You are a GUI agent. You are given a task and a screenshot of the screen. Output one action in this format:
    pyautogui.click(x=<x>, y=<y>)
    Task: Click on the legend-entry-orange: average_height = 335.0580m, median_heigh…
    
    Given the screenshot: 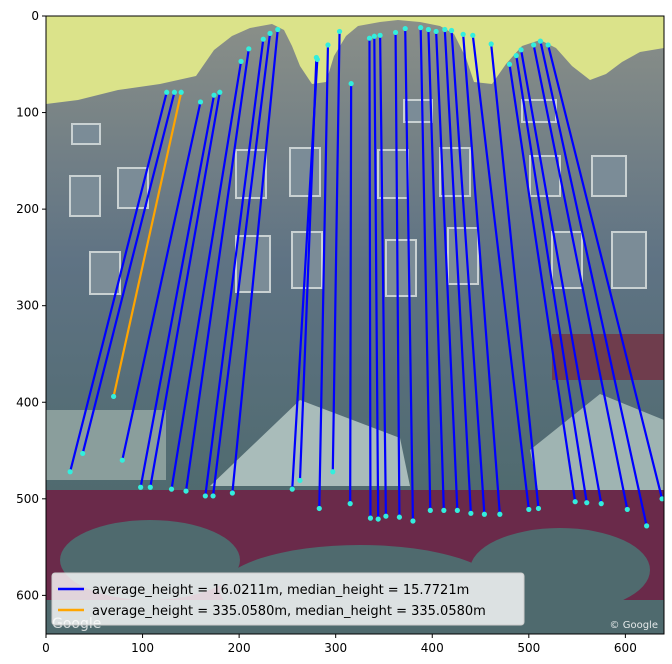 What is the action you would take?
    pyautogui.click(x=289, y=611)
    